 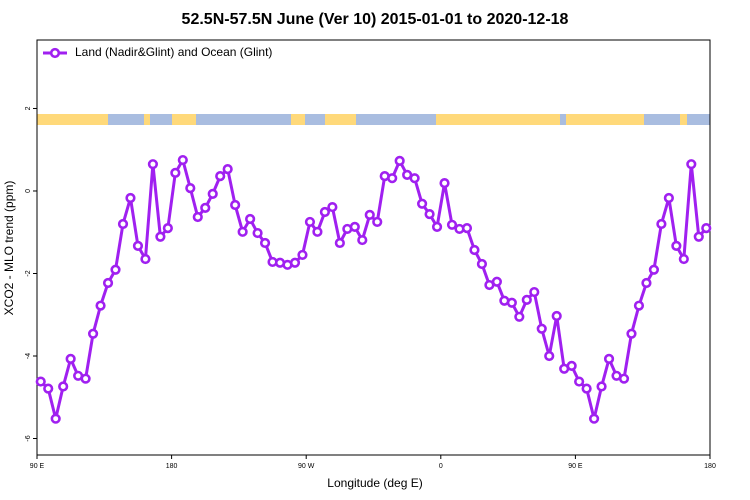 I want to click on y-tick-label: 2, so click(x=28, y=108).